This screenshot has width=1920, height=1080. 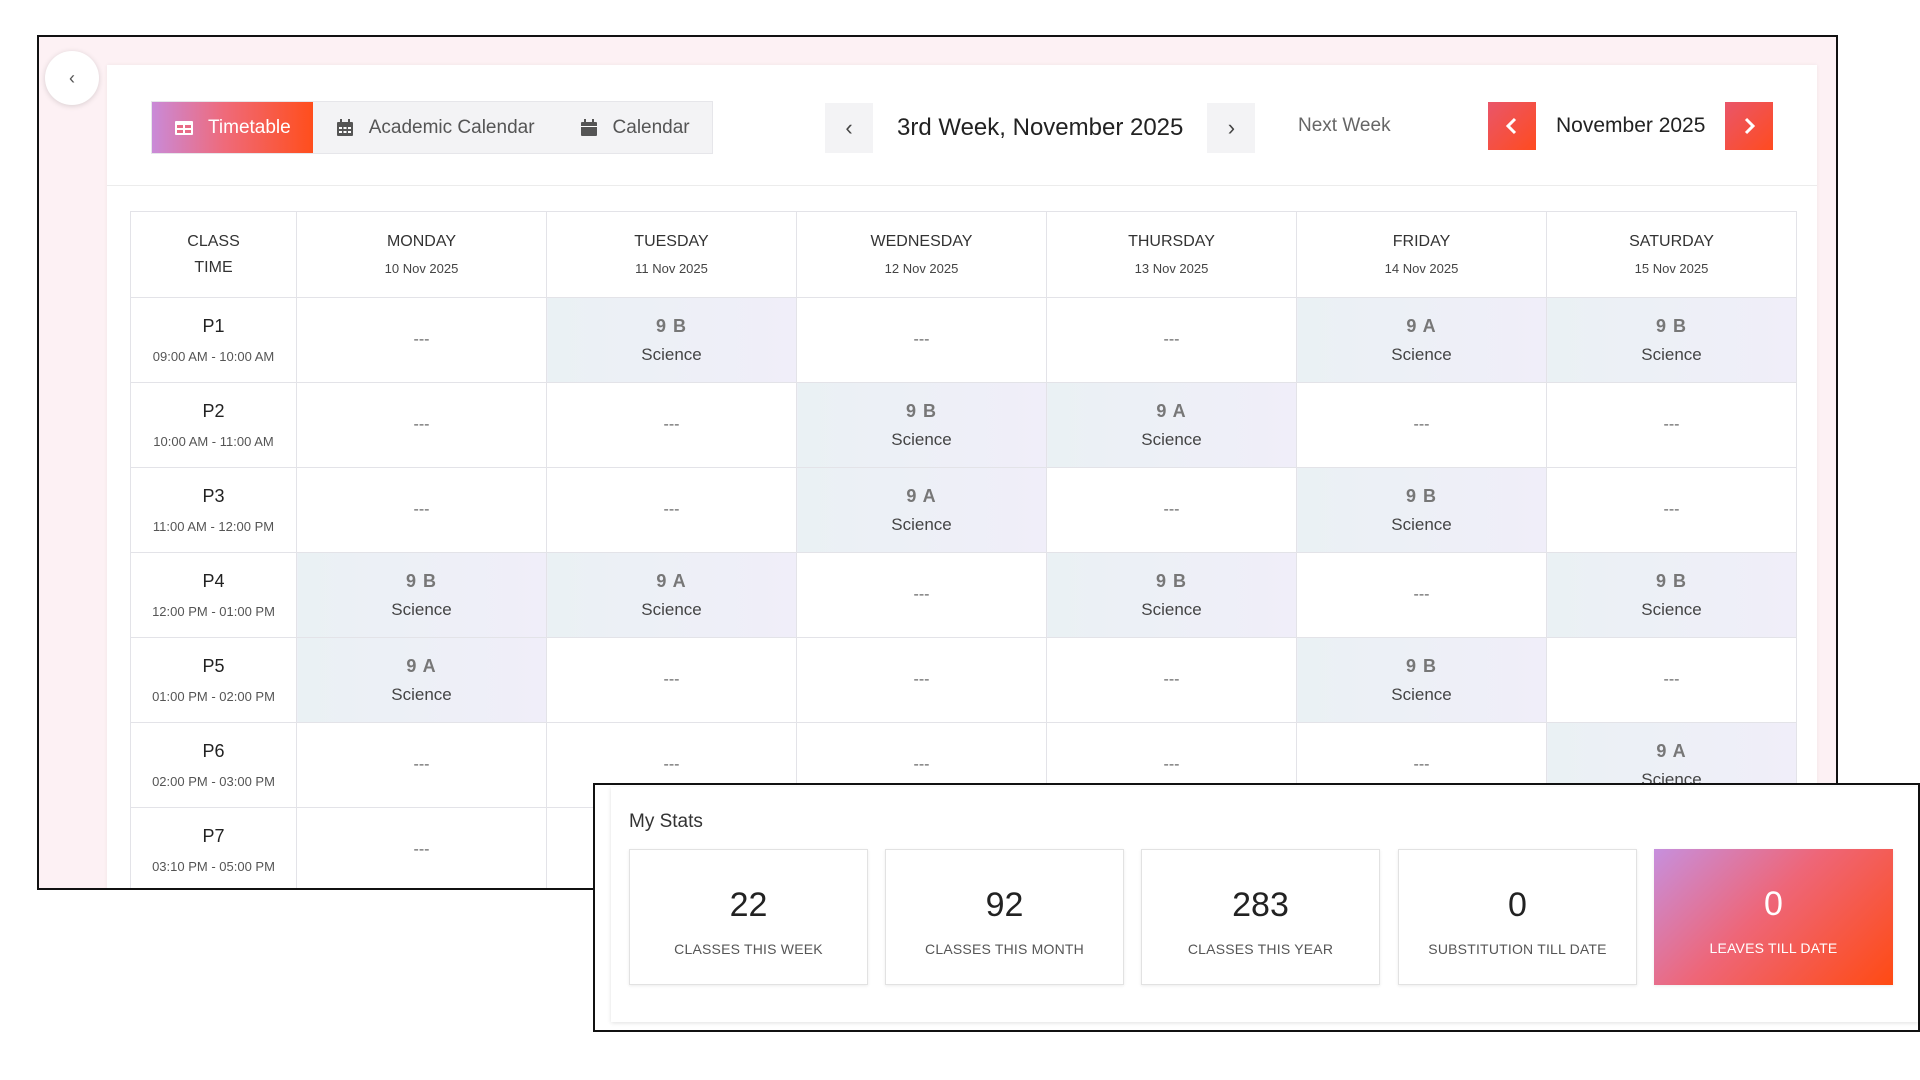 What do you see at coordinates (213, 581) in the screenshot?
I see `period-name: P4` at bounding box center [213, 581].